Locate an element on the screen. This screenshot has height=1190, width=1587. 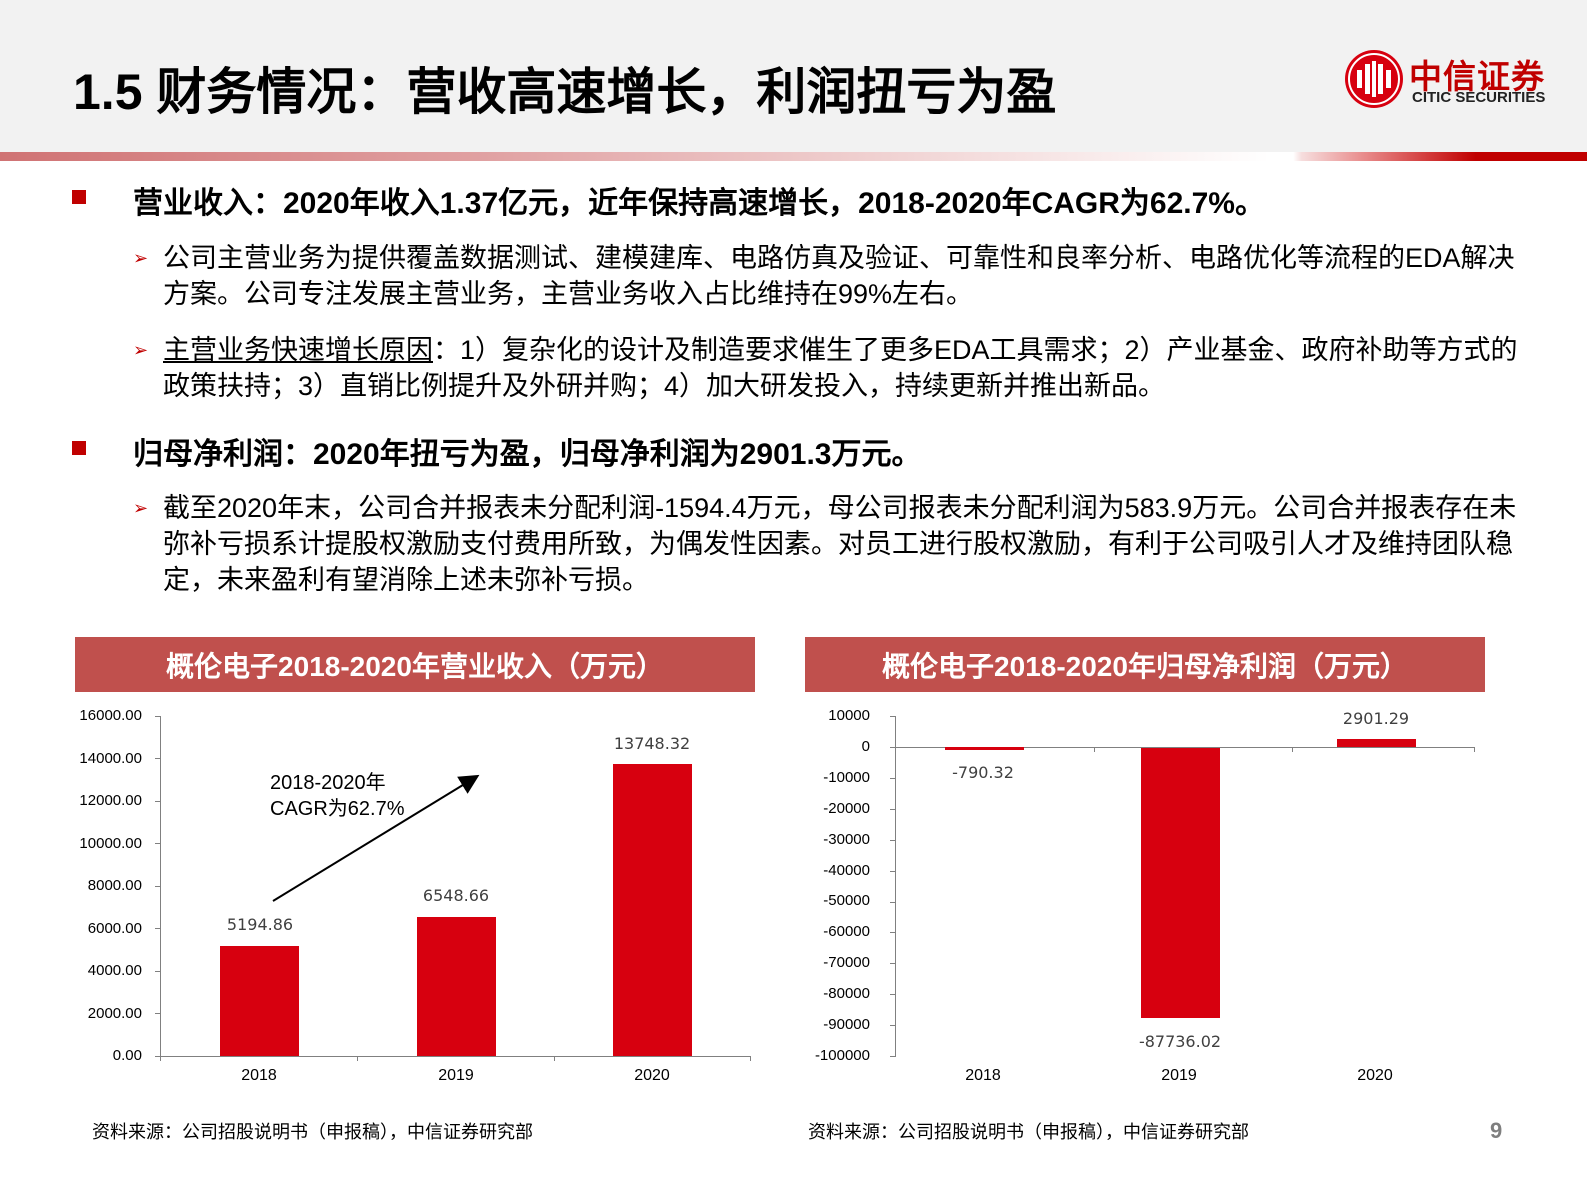
revenue-chart-title: 概伦电子2018-2020年营业收入（万元） is located at coordinates (415, 664).